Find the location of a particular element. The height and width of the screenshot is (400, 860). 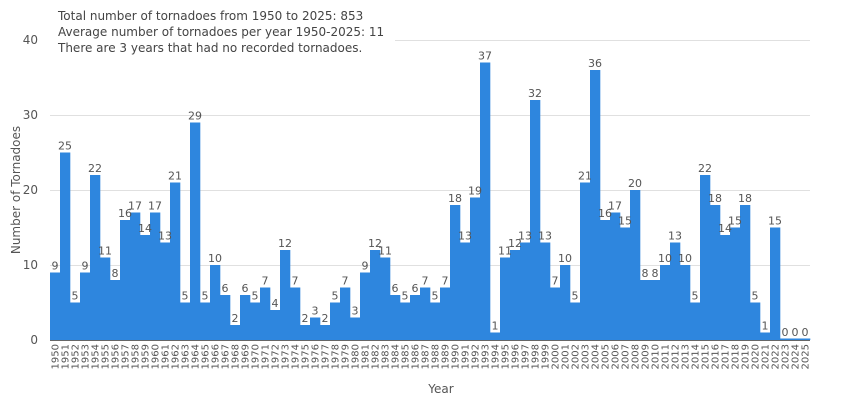

data-label: 16 is located at coordinates (125, 213).